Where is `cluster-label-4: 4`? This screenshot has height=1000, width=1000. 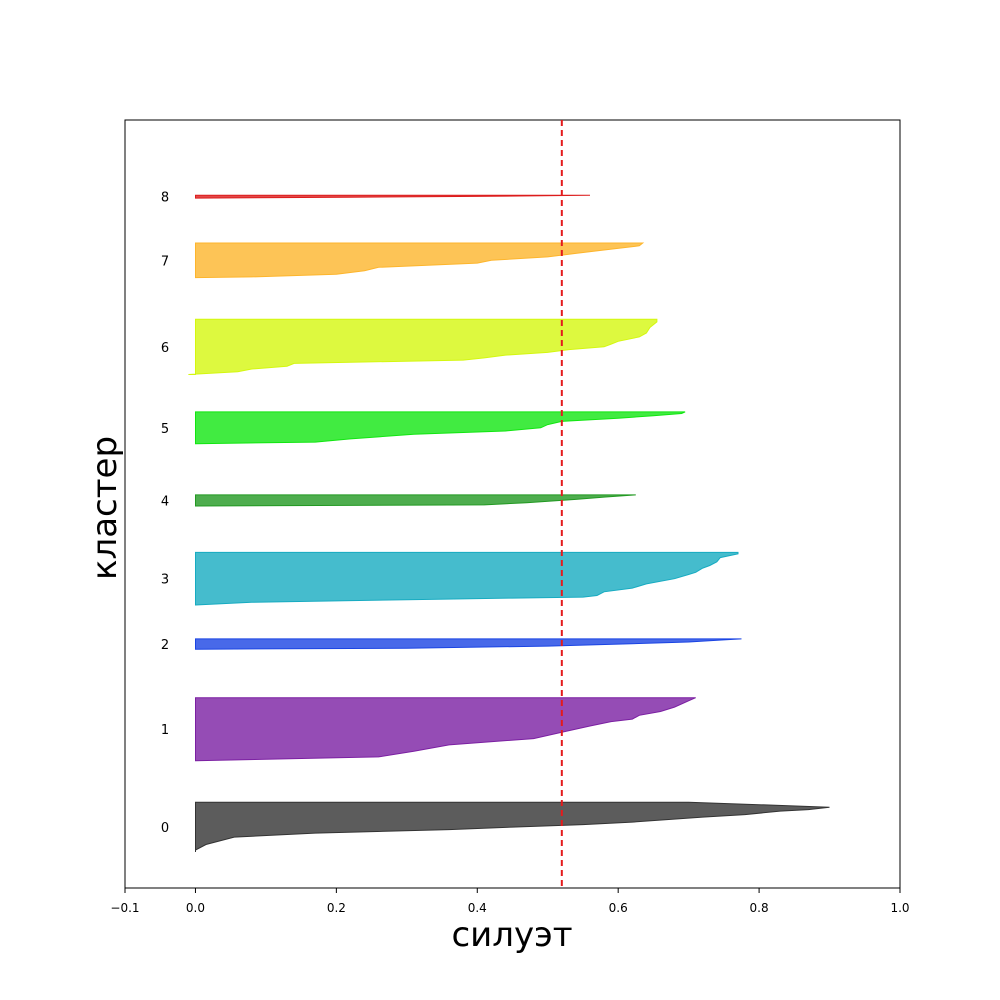
cluster-label-4: 4 is located at coordinates (165, 502).